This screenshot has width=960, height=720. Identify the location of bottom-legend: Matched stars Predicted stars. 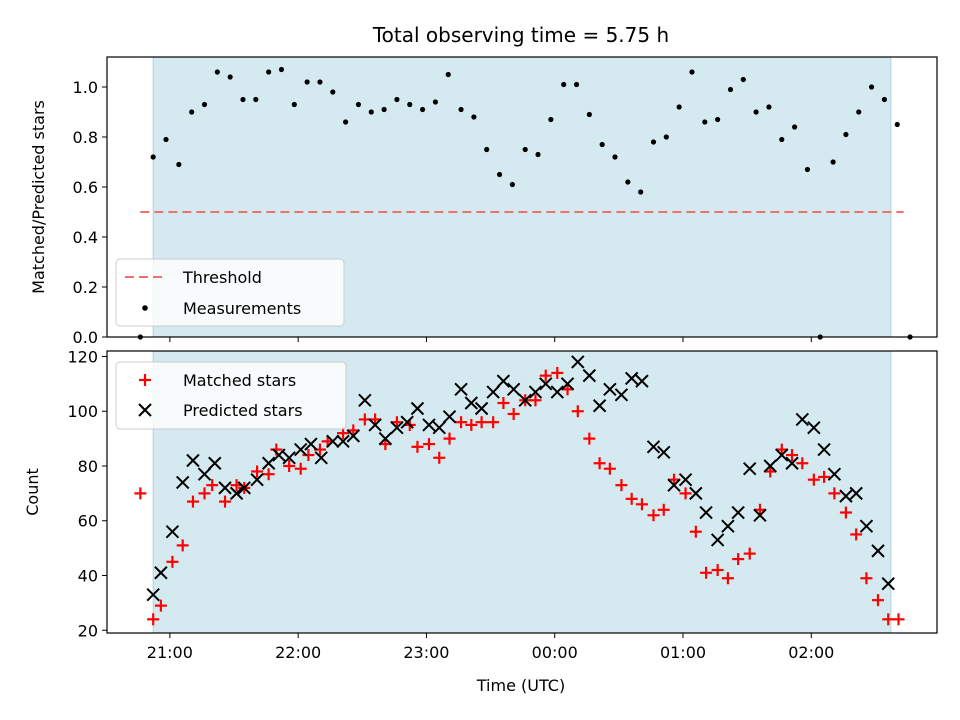
(231, 395).